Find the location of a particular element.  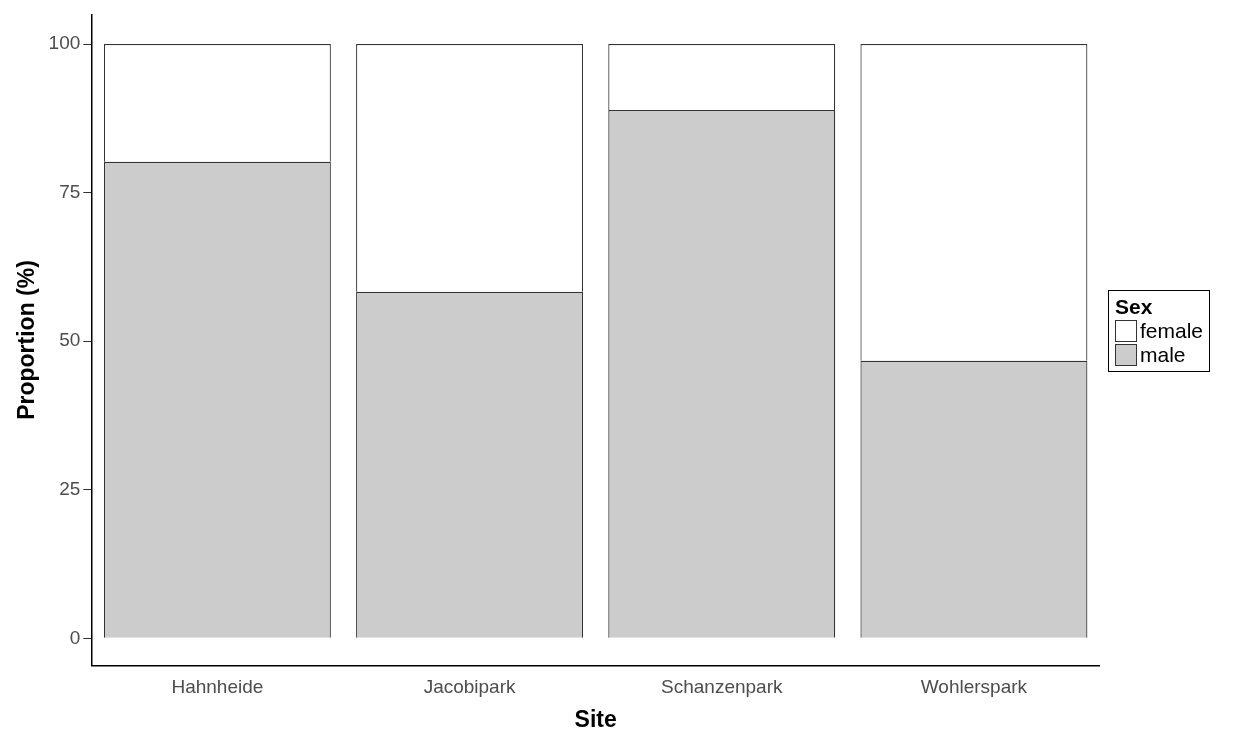

x-tick-label: Jacobipark is located at coordinates (469, 687).